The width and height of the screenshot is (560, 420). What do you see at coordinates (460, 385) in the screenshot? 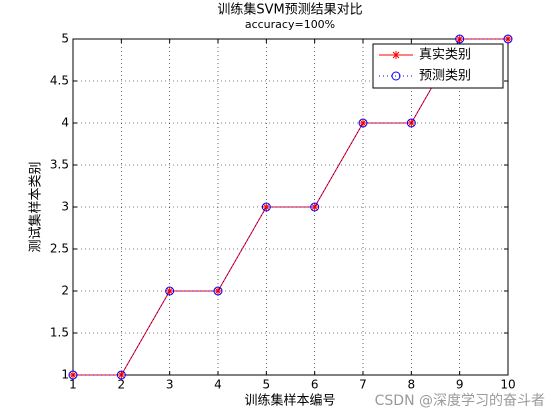
I see `x-tick-label: 9` at bounding box center [460, 385].